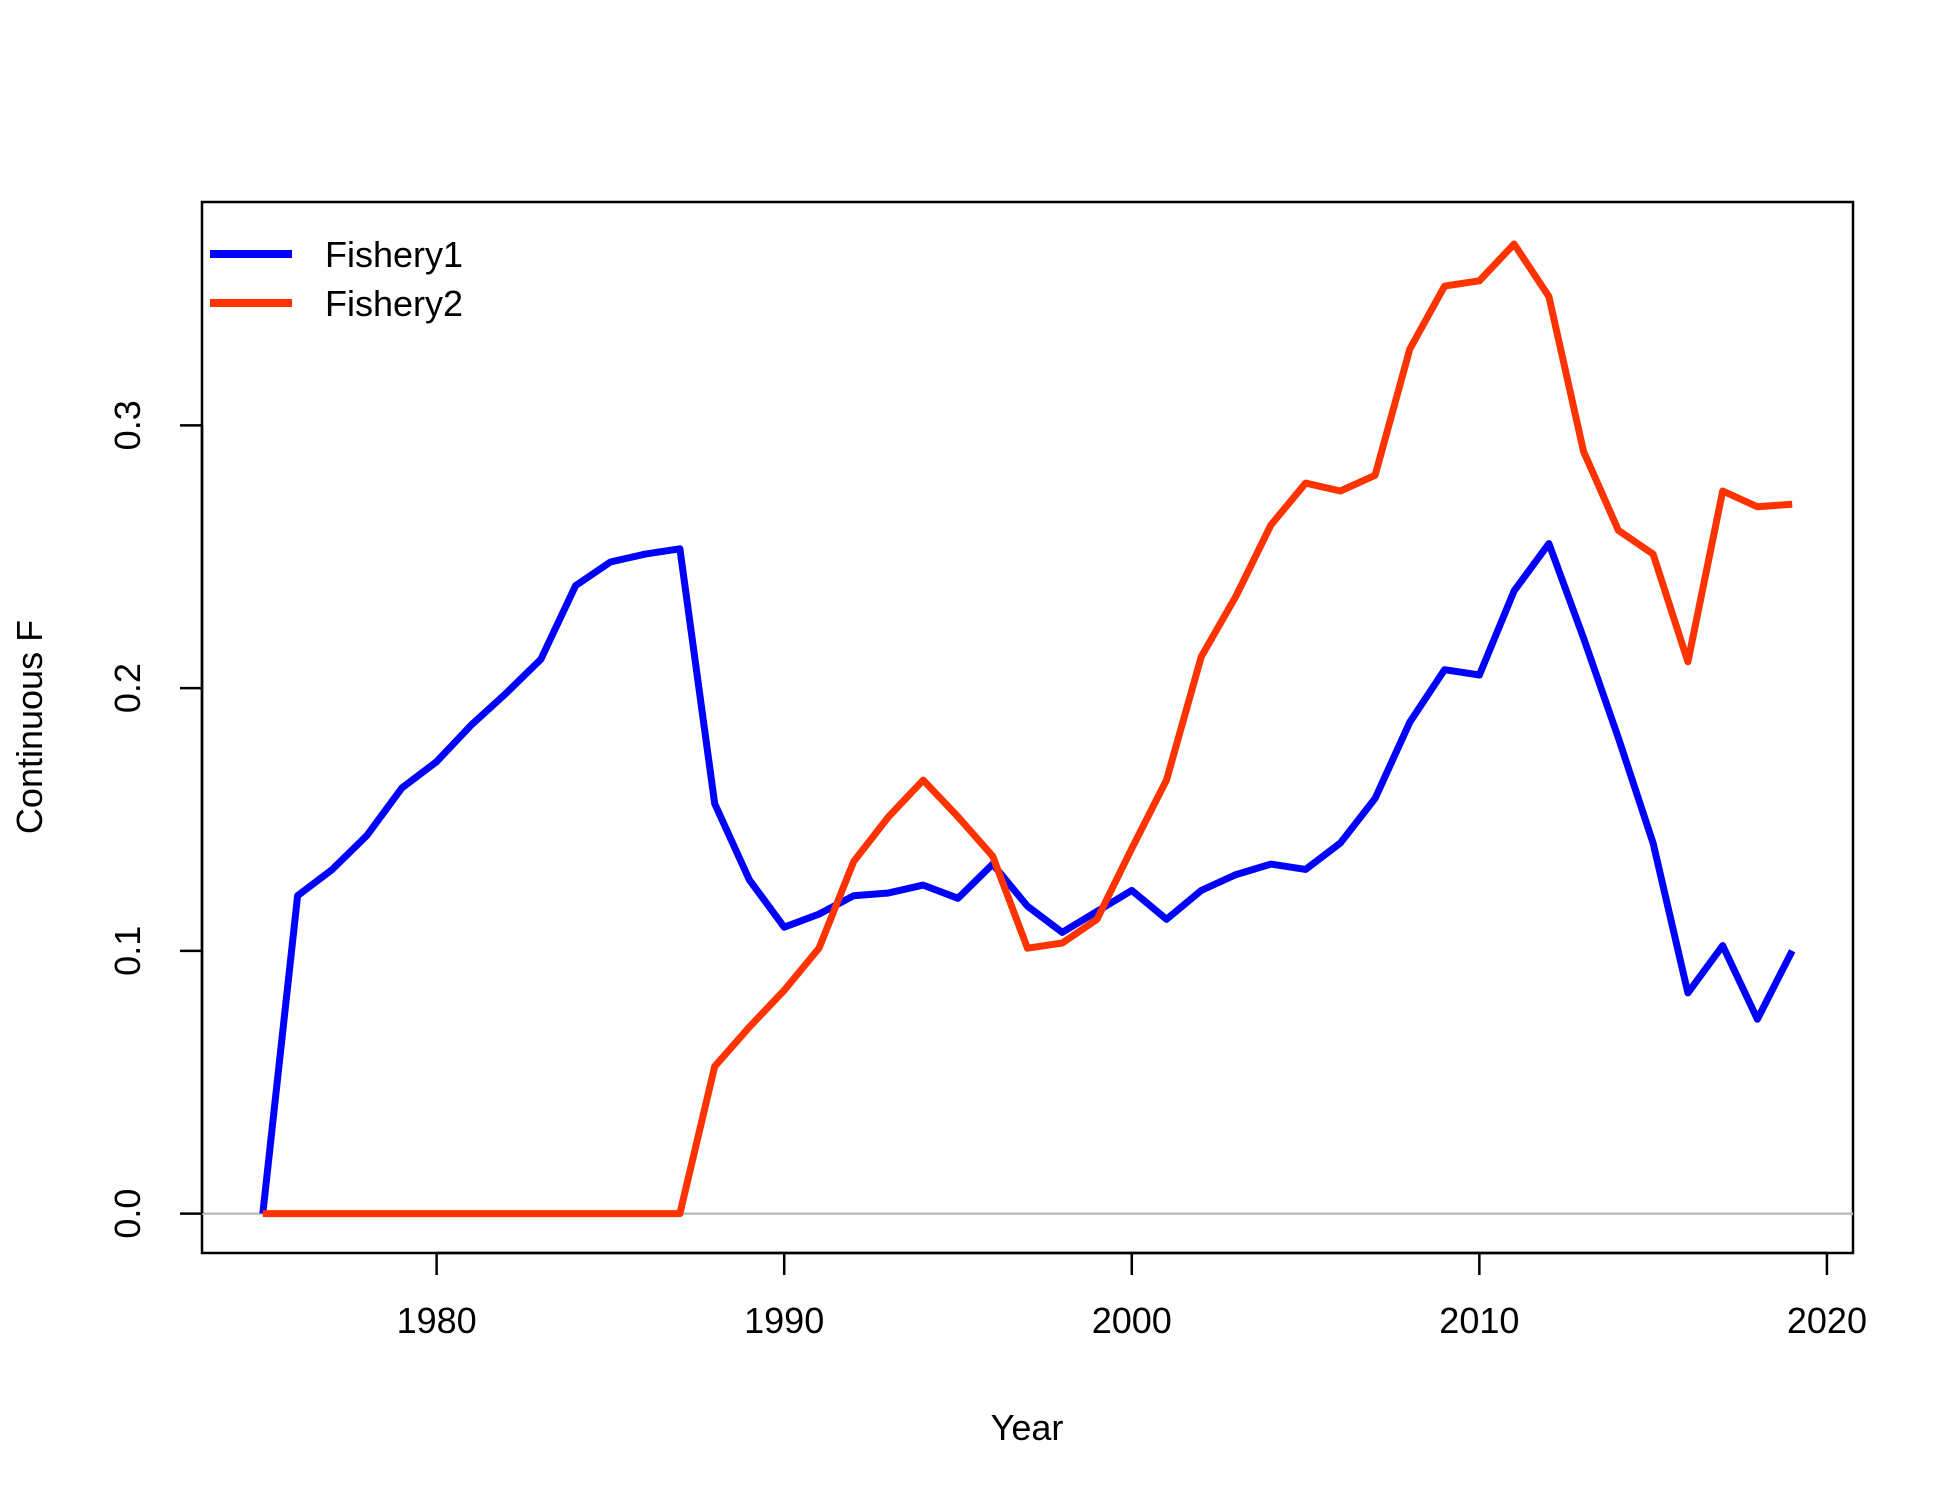  What do you see at coordinates (1827, 1320) in the screenshot?
I see `x-tick-label: 2020` at bounding box center [1827, 1320].